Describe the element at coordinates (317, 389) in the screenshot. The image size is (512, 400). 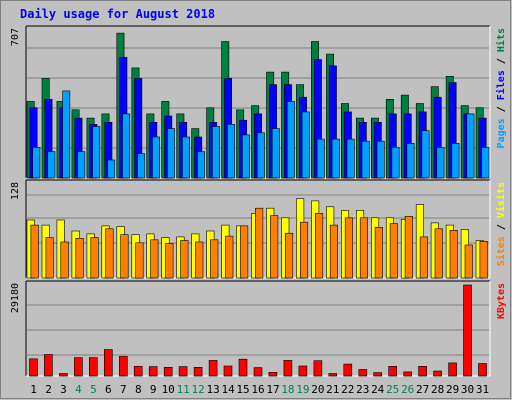
I see `x-tick-label: 20` at that location.